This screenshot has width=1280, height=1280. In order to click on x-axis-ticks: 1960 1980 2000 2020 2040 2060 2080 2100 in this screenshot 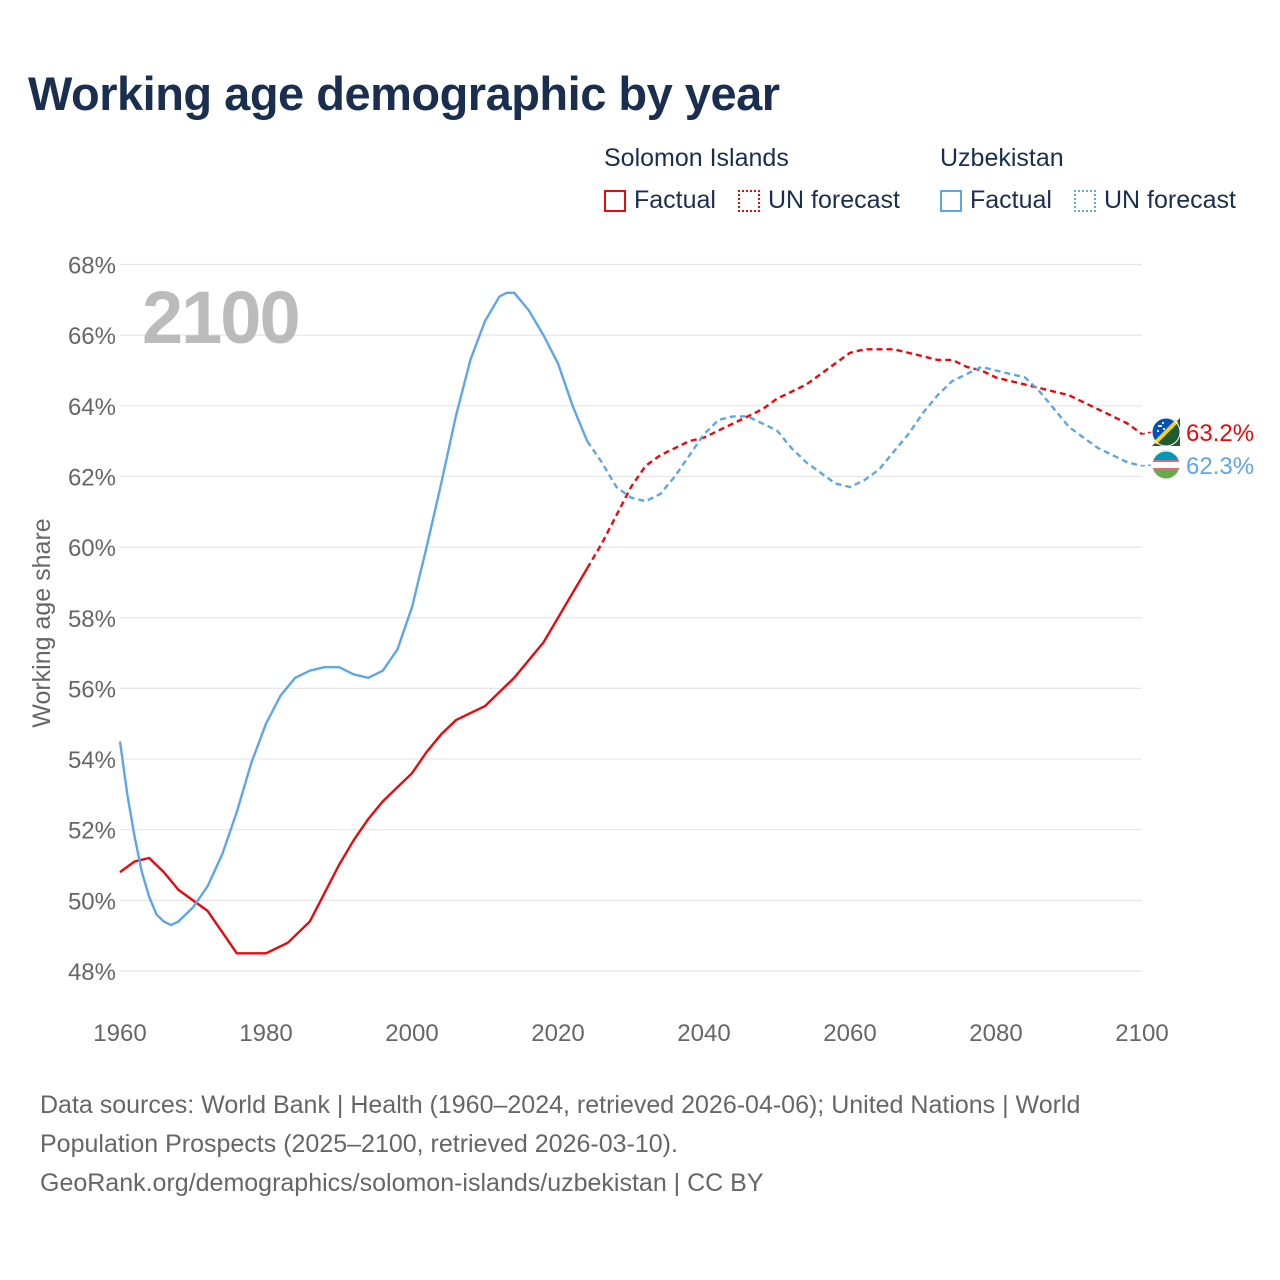, I will do `click(630, 1033)`.